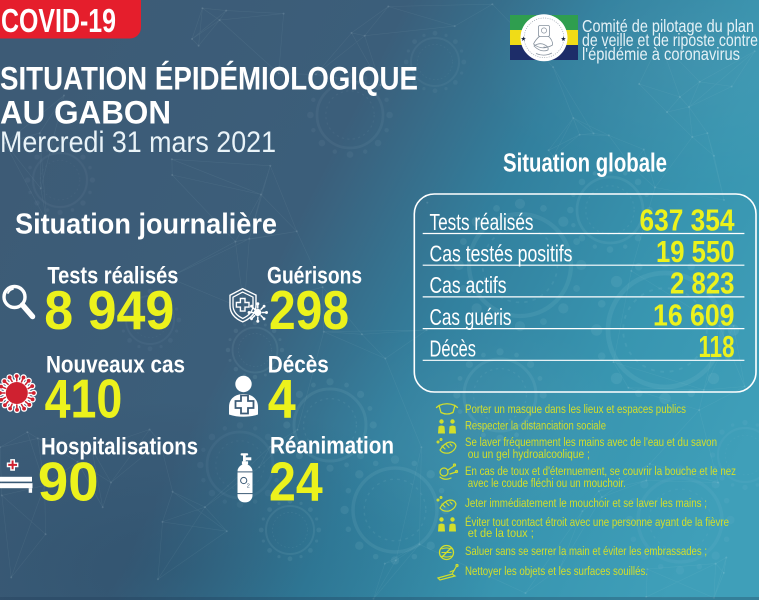 This screenshot has height=600, width=759. Describe the element at coordinates (668, 26) in the screenshot. I see `svg-text: Comité de pilotage du plan` at that location.